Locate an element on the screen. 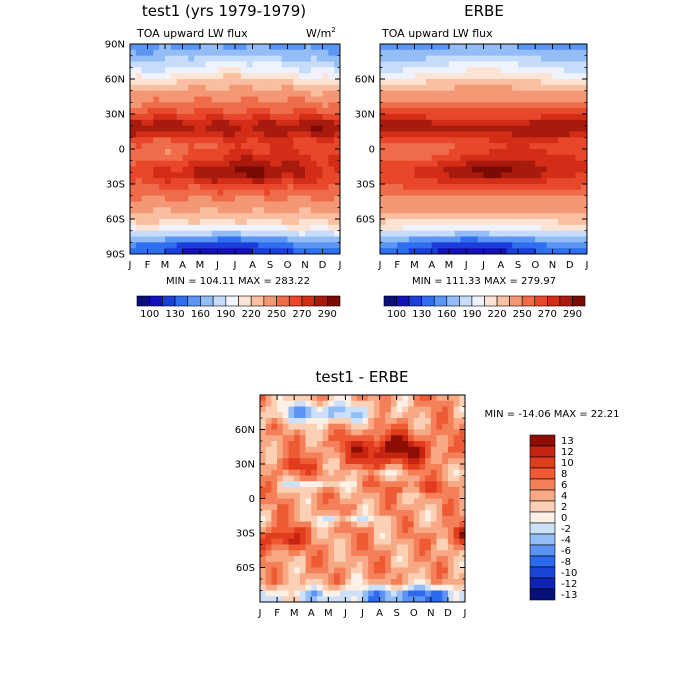 This screenshot has height=700, width=700. colorbar-box is located at coordinates (478, 301).